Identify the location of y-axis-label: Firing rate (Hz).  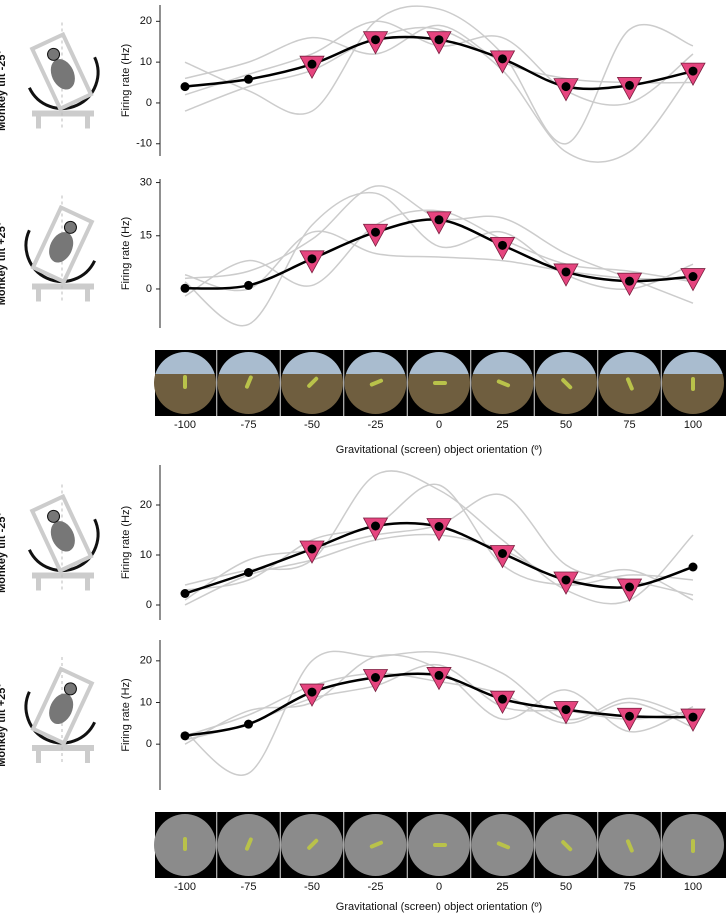
(126, 714).